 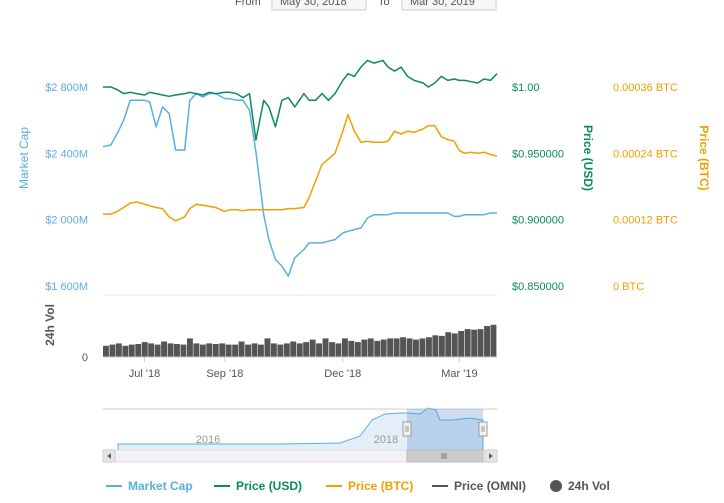 I want to click on usd-tick-label: $1.00, so click(x=526, y=88).